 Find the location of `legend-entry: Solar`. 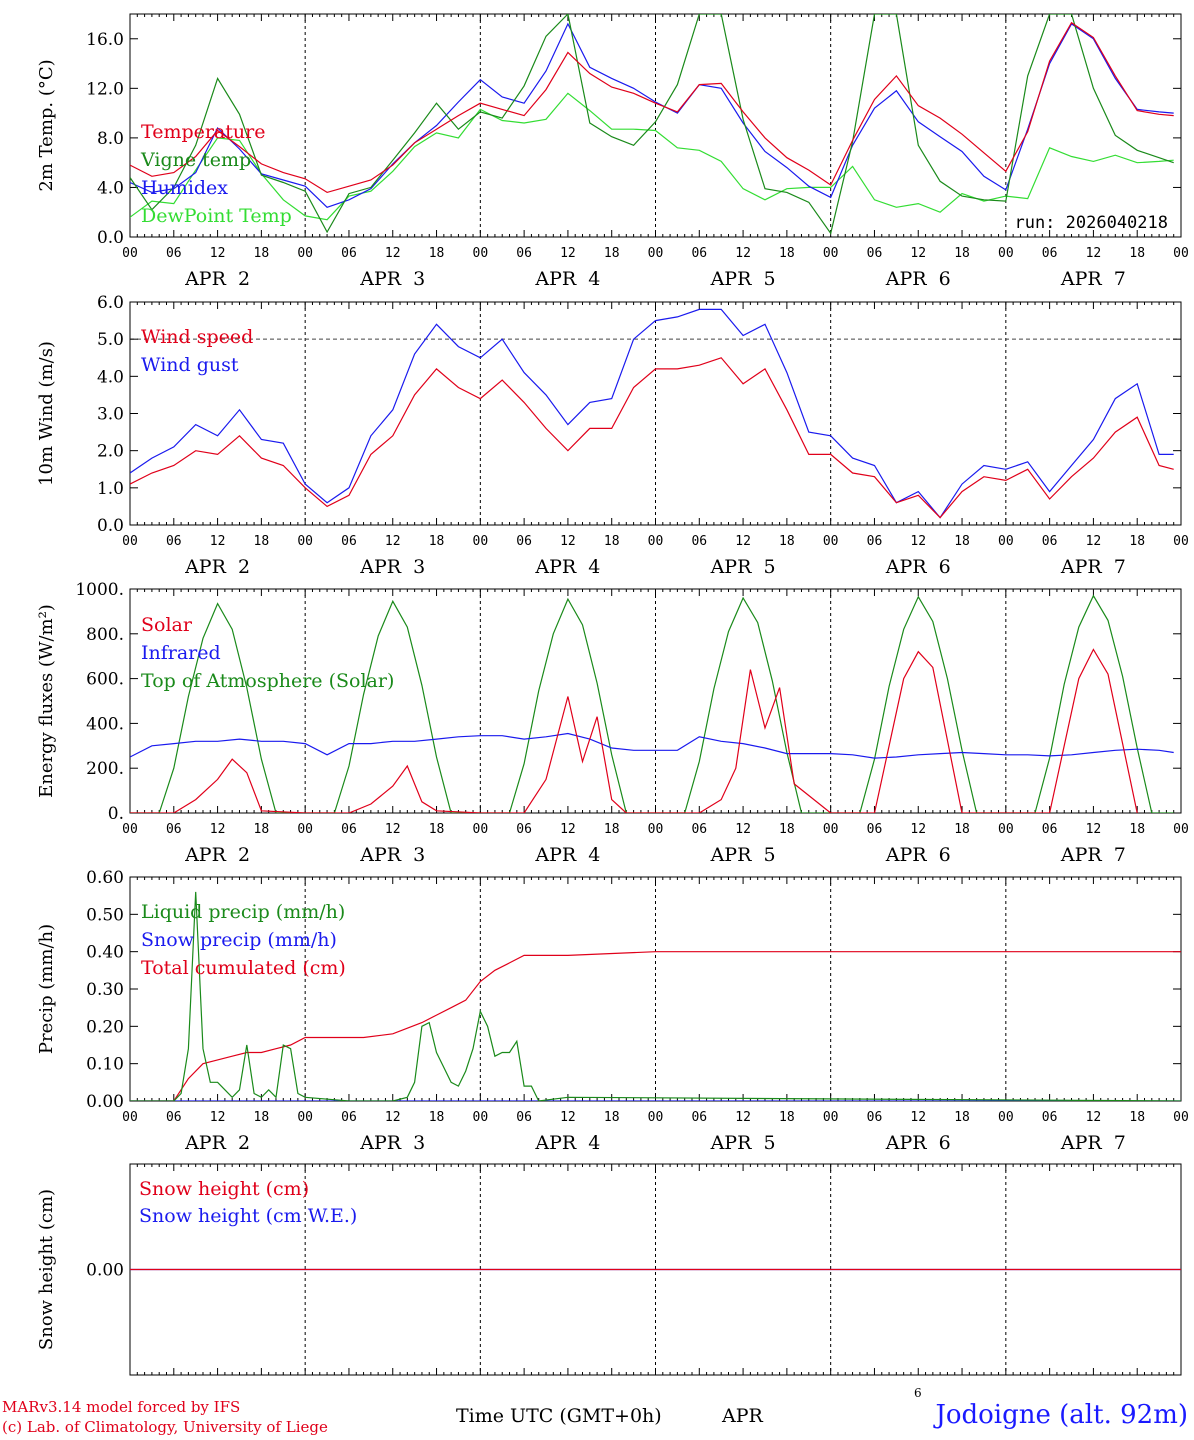

legend-entry: Solar is located at coordinates (167, 625).